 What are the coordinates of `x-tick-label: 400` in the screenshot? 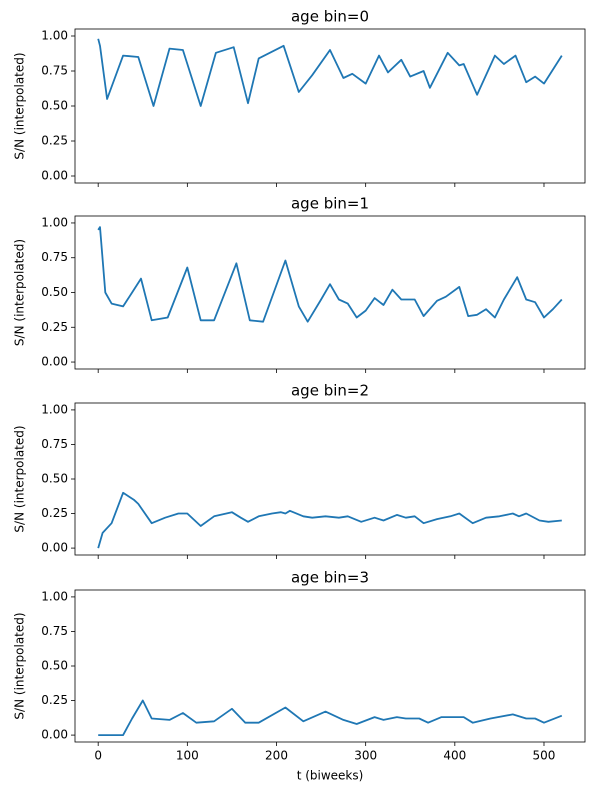 It's located at (454, 756).